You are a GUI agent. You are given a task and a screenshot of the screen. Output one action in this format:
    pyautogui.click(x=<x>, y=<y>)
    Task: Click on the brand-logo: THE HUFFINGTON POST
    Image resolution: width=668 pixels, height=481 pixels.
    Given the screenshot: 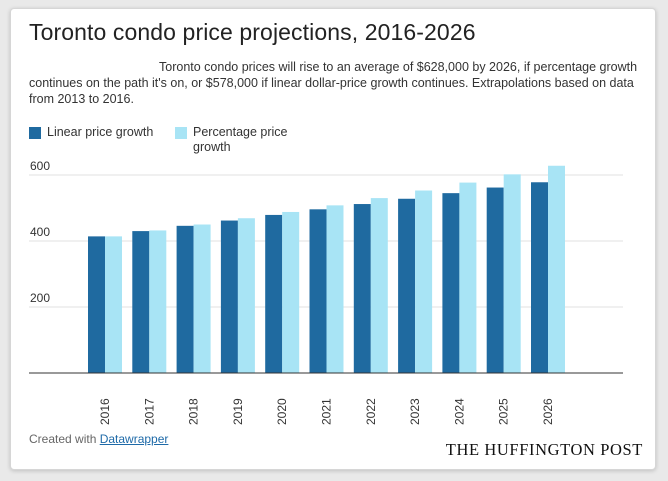 What is the action you would take?
    pyautogui.click(x=544, y=449)
    